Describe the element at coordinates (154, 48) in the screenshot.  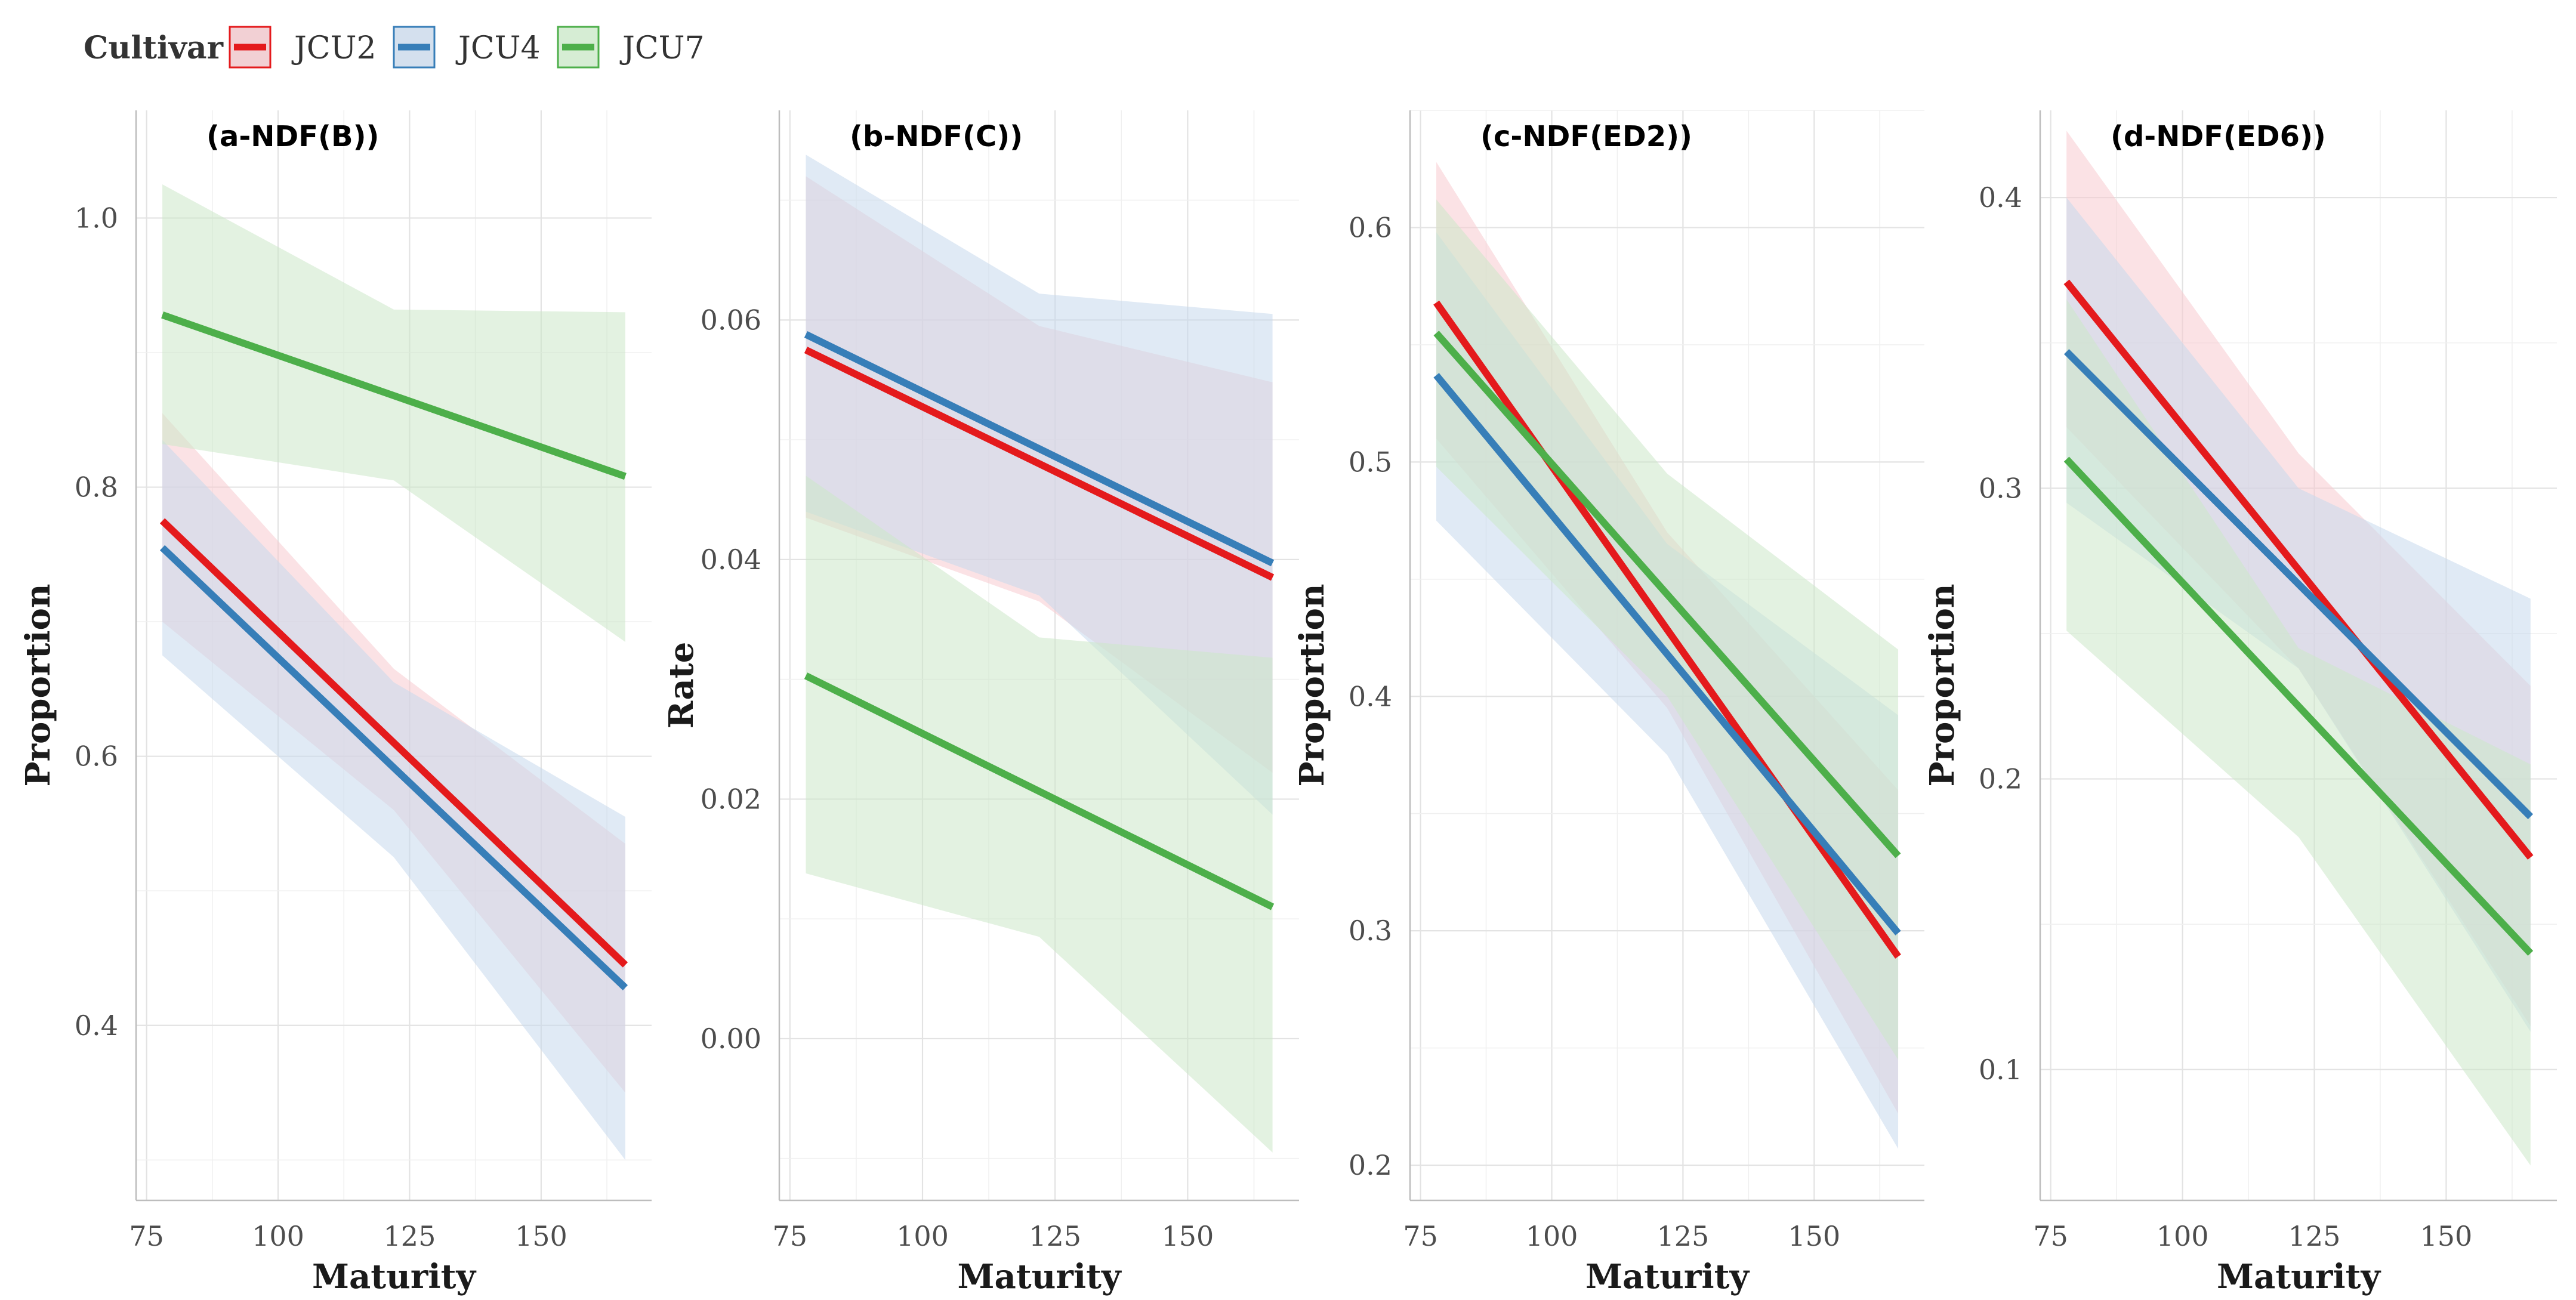
I see `legend-title: Cultivar` at that location.